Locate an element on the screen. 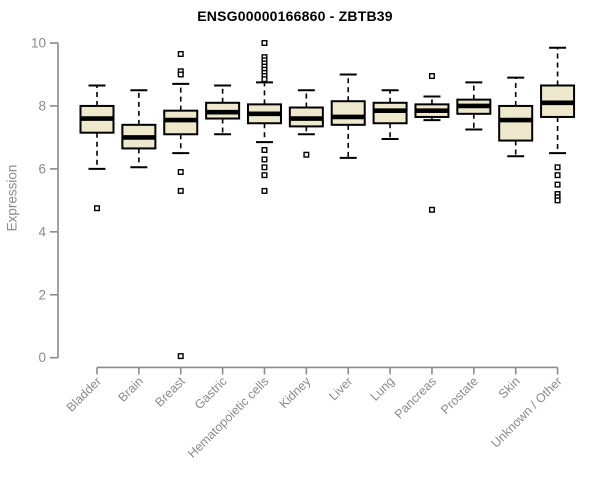  y-tick-label: 2 is located at coordinates (42, 294).